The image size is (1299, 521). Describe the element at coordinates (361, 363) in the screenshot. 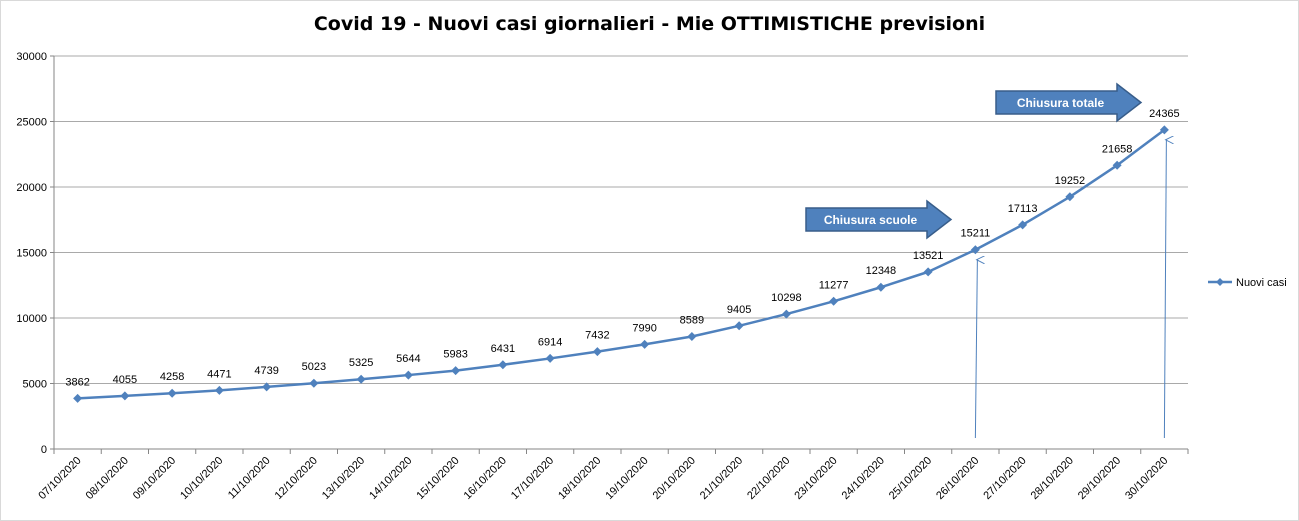

I see `data-label: 5325` at that location.